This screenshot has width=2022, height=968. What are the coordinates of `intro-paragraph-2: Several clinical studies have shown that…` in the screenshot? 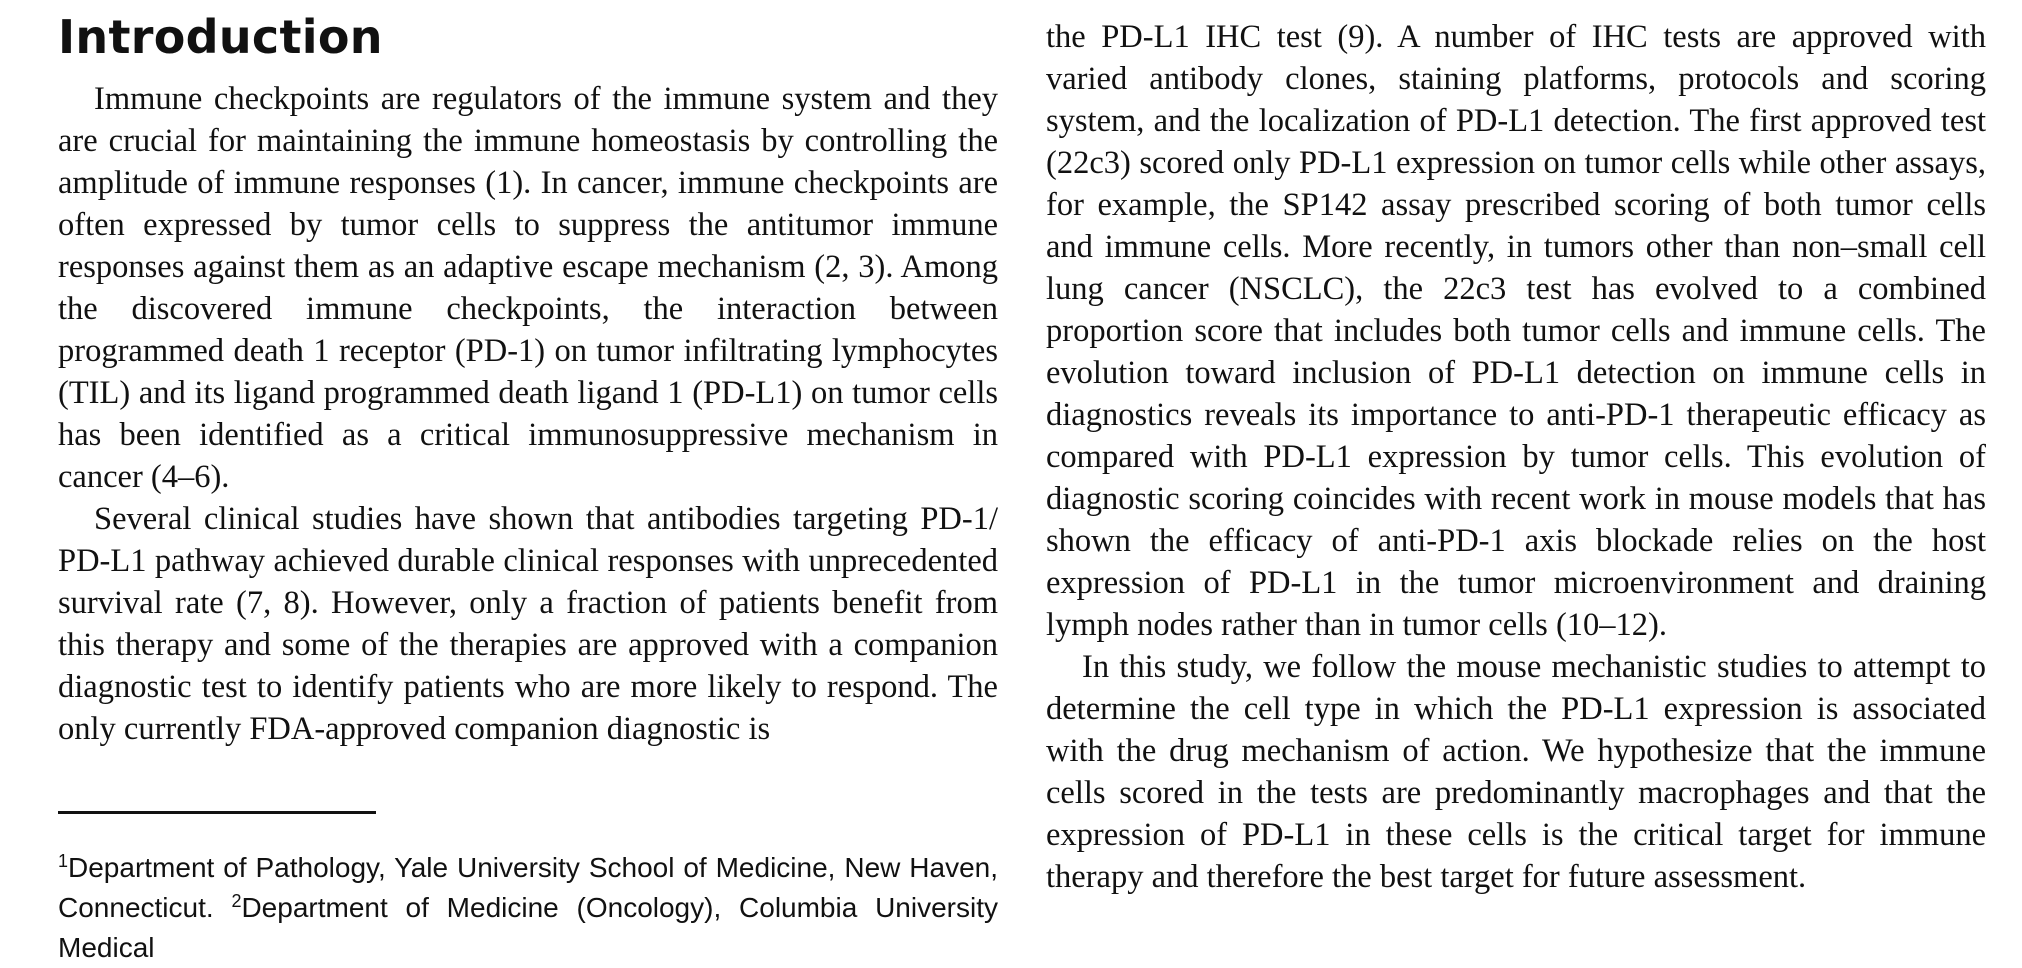 It's located at (528, 624).